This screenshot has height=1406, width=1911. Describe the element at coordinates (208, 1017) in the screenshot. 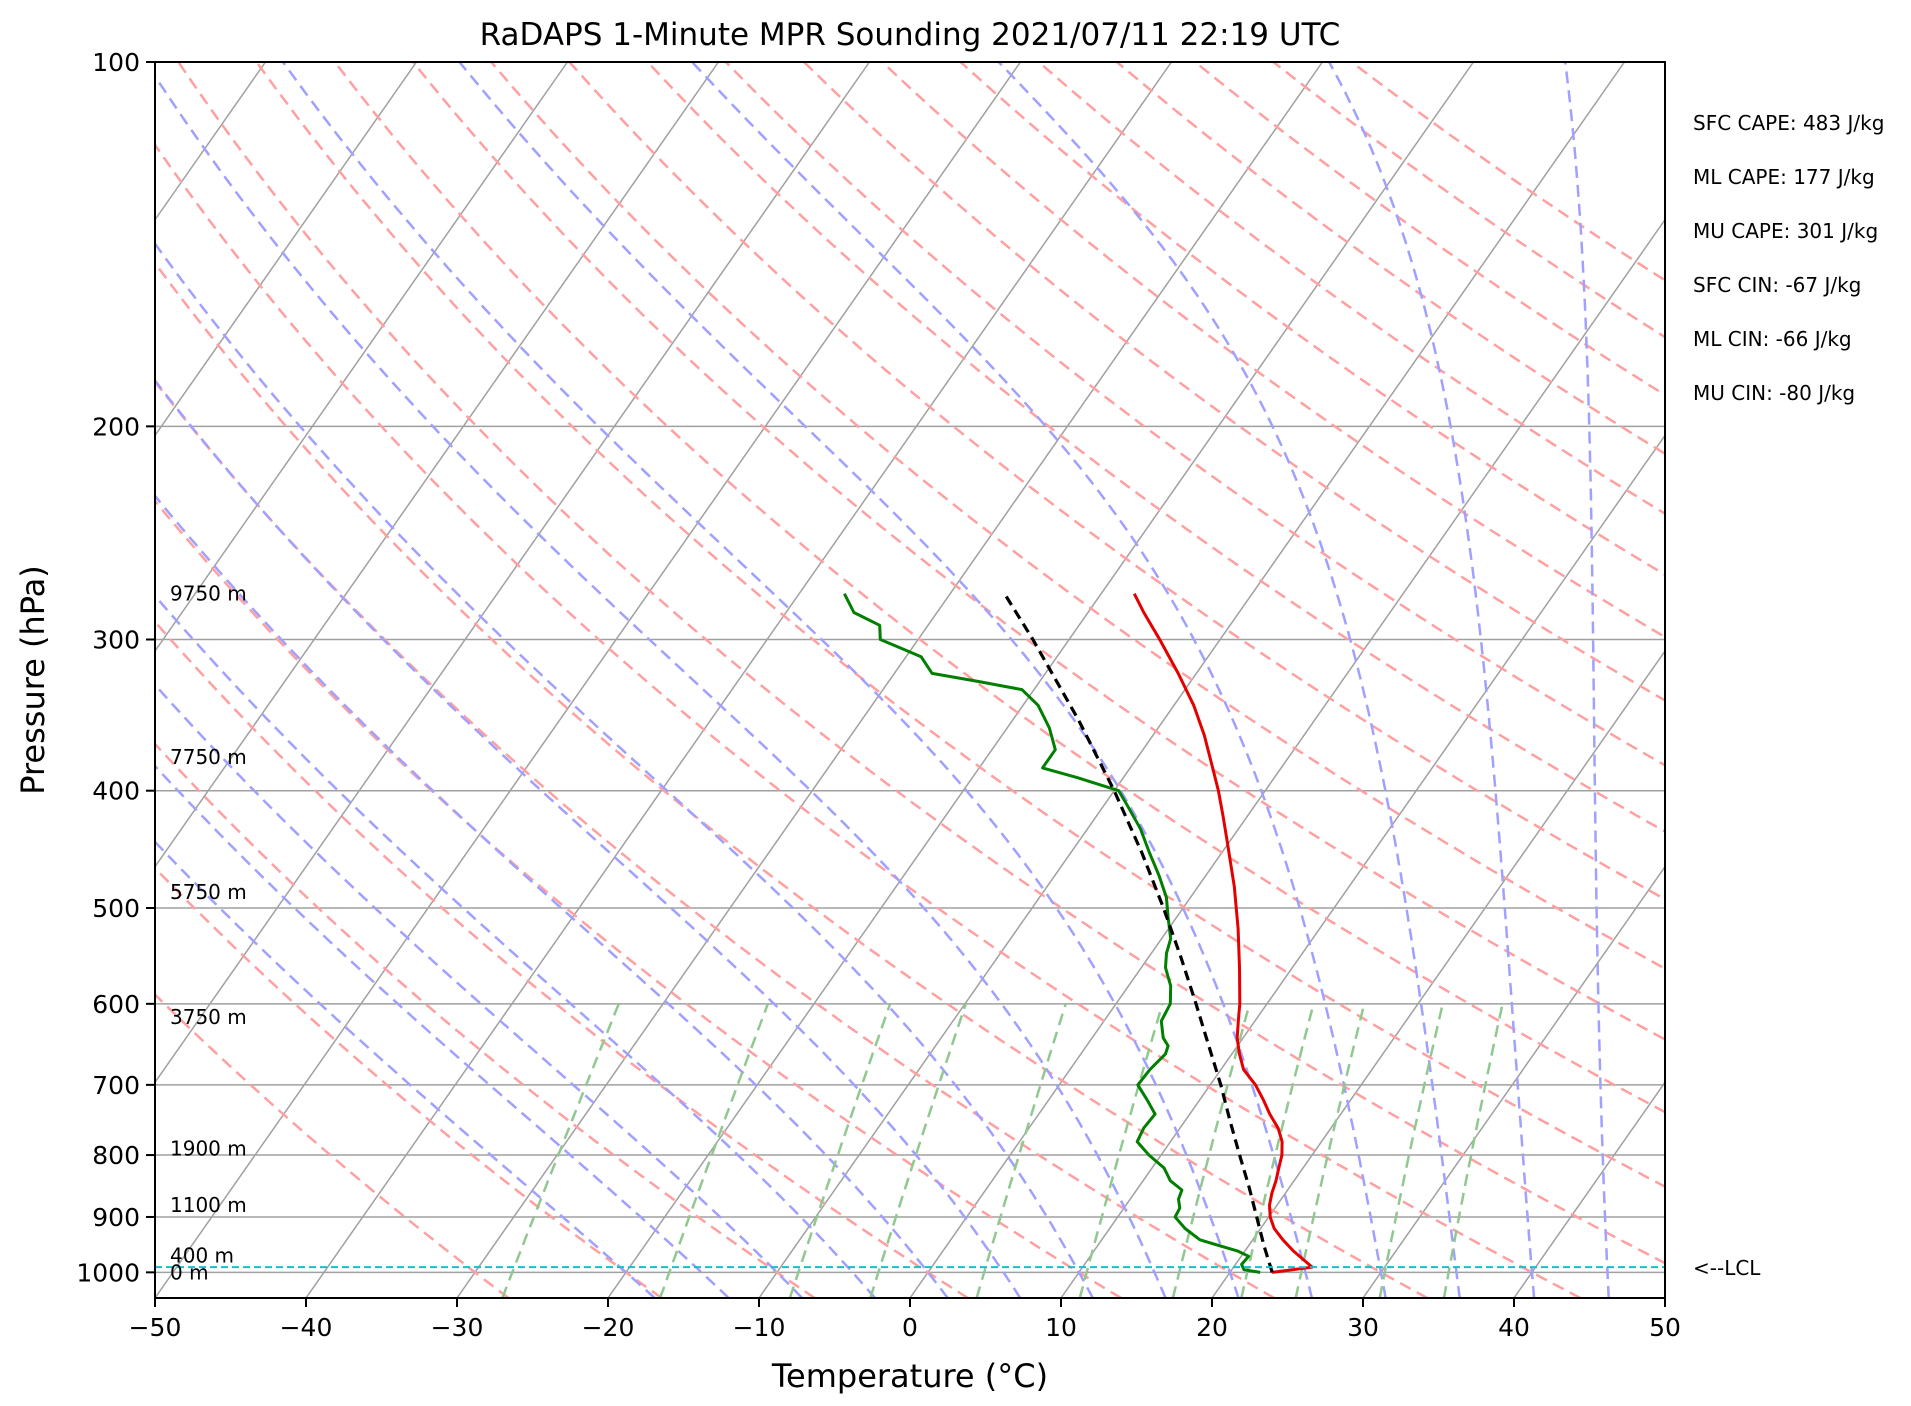

I see `height-label: 3750 m` at that location.